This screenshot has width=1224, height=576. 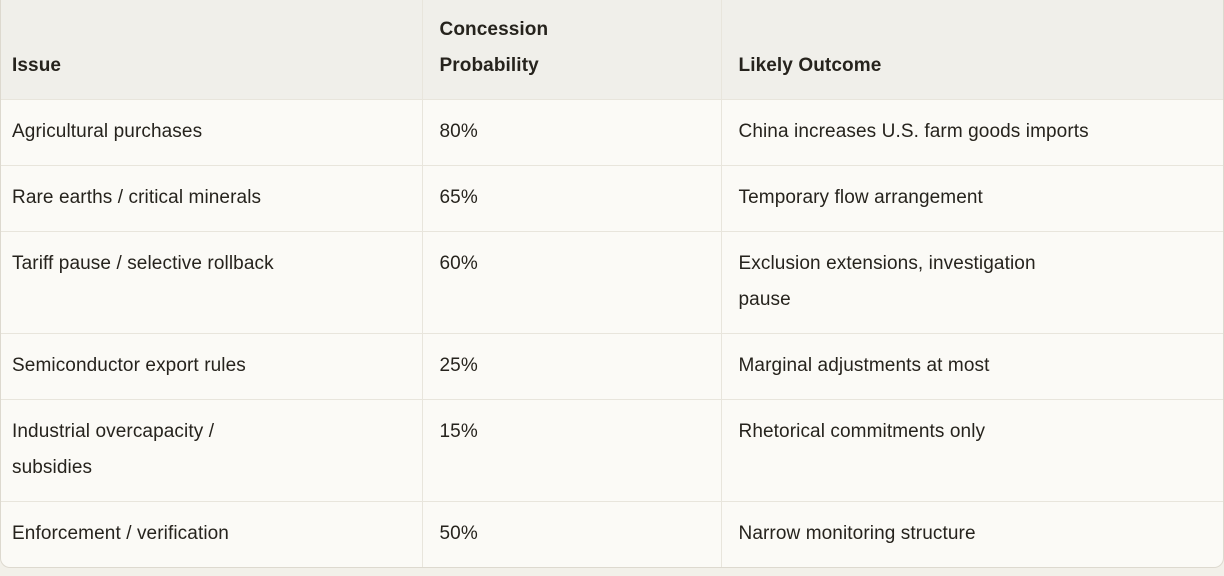 I want to click on column-header-outcome: Likely Outcome, so click(x=971, y=50).